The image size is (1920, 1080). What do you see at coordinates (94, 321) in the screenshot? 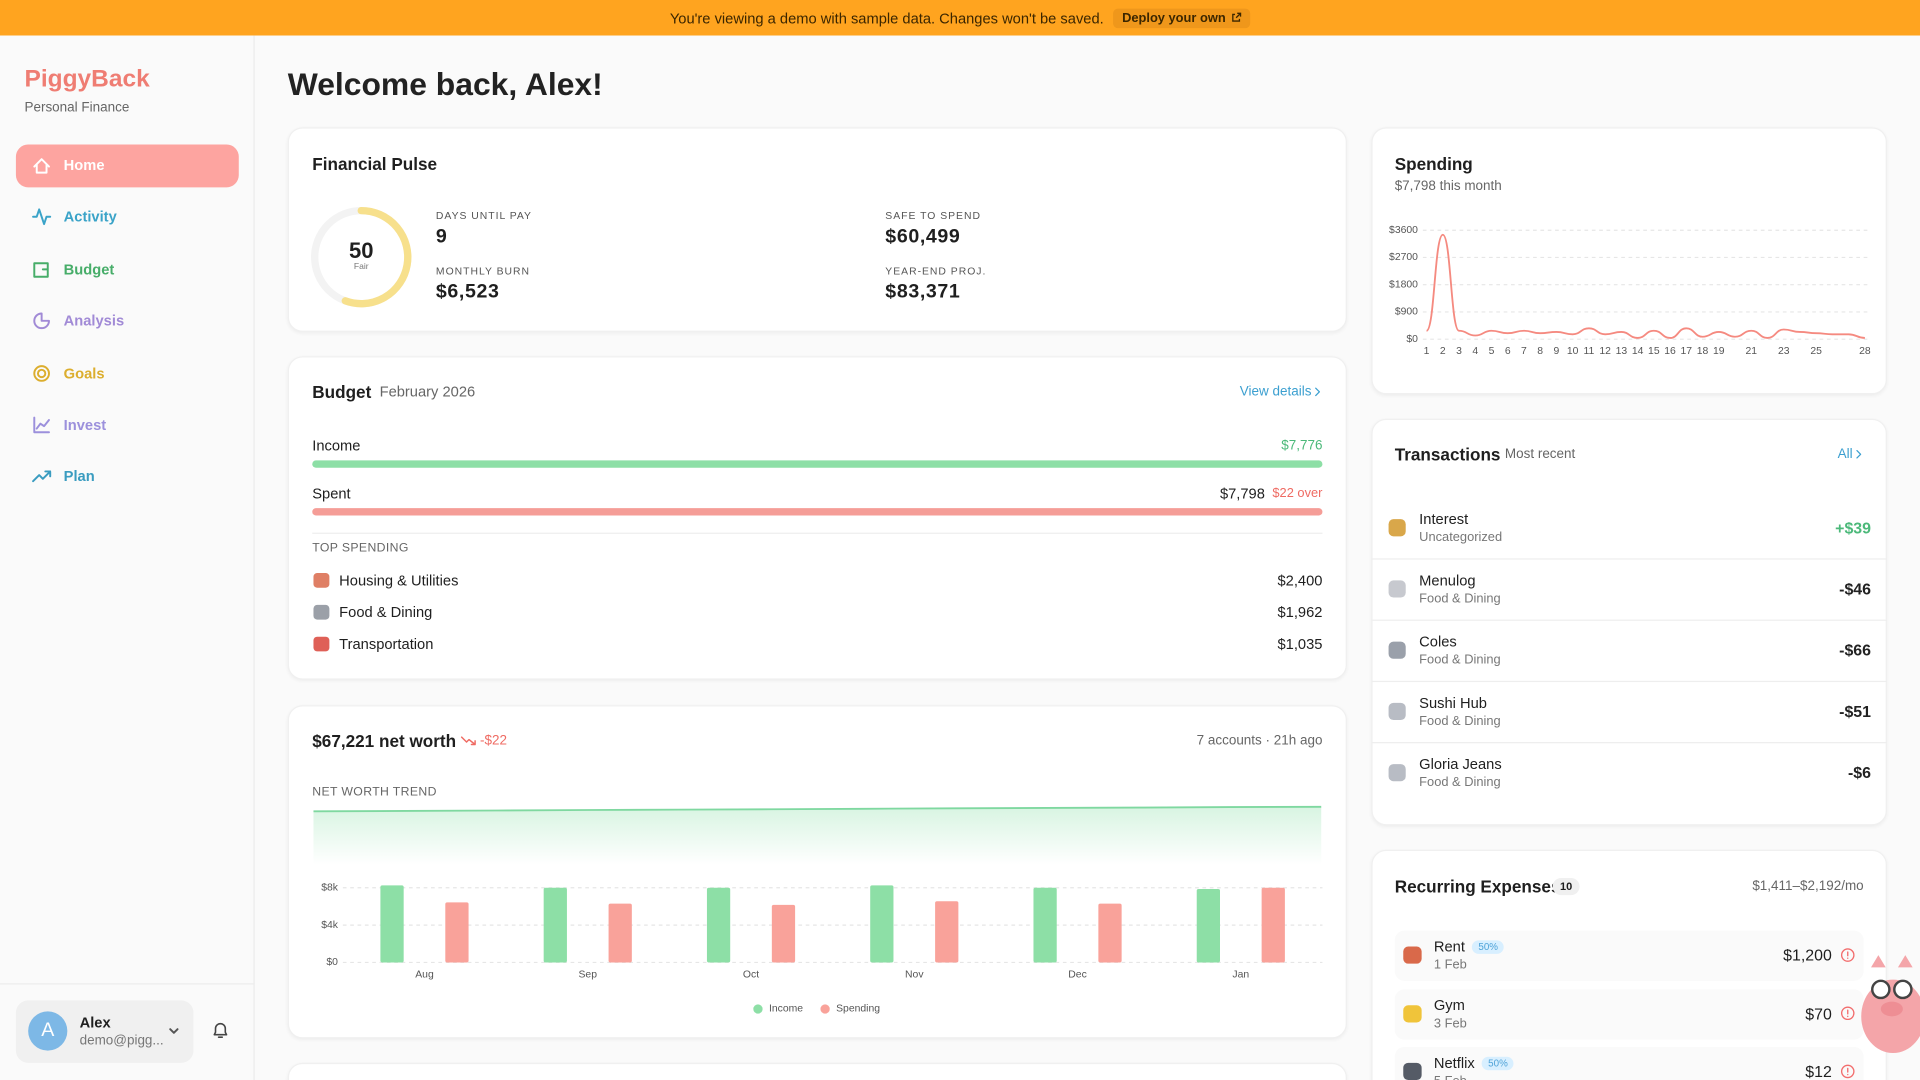
I see `nav-item: Analysis` at bounding box center [94, 321].